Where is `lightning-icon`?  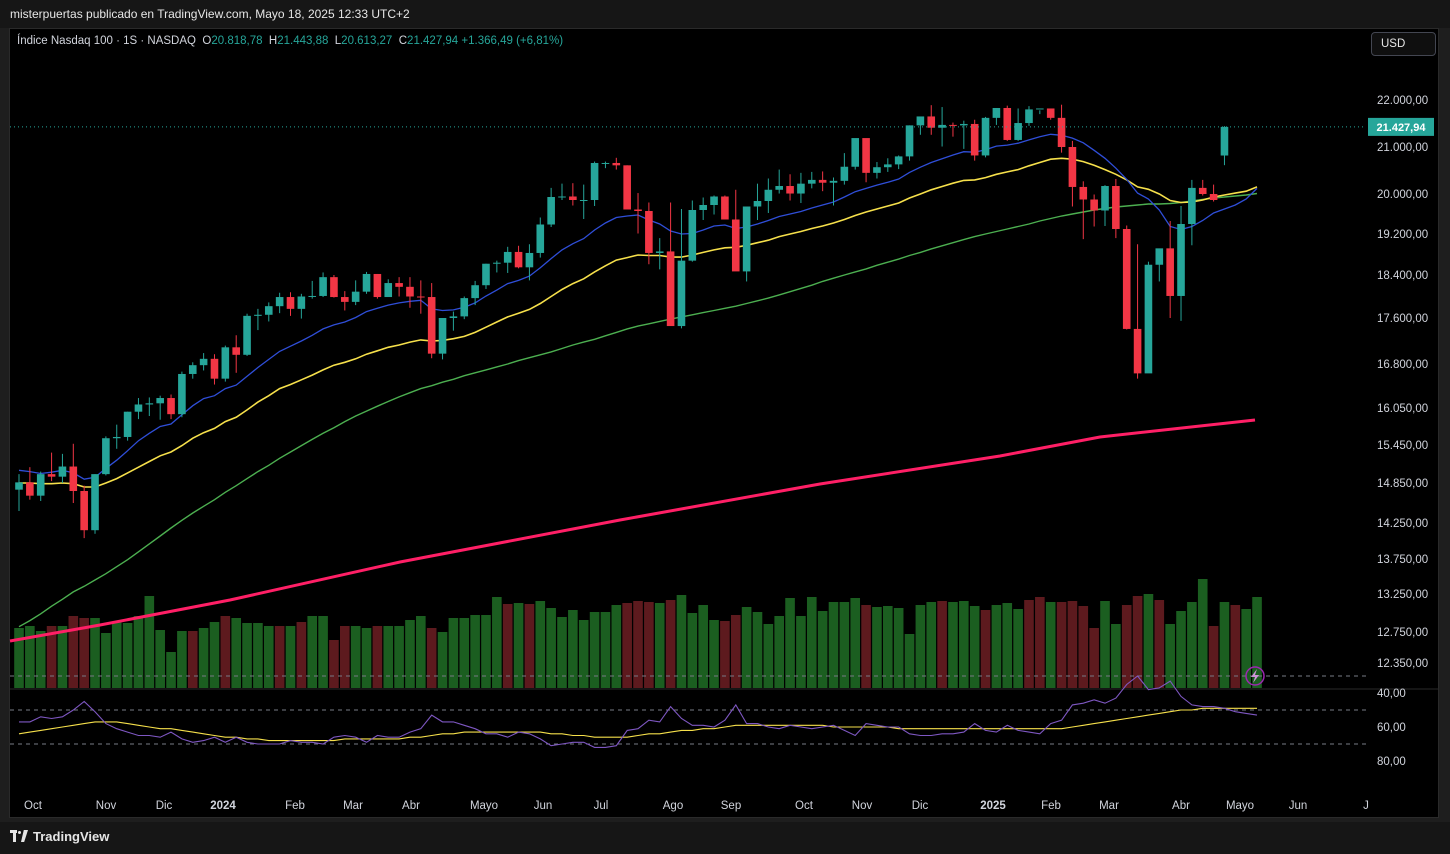 lightning-icon is located at coordinates (1255, 676).